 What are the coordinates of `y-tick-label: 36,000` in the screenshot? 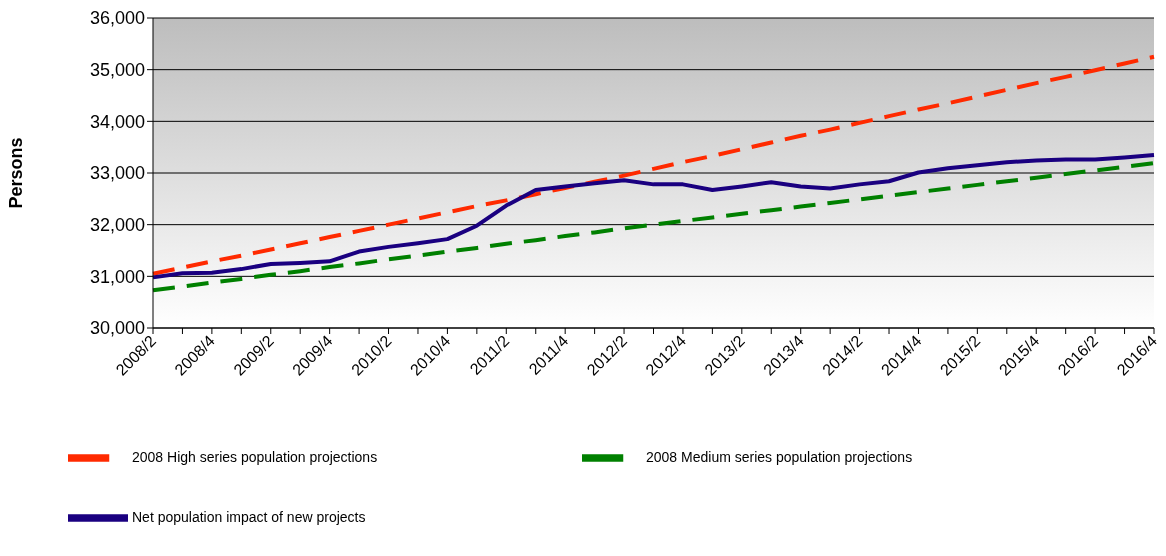 It's located at (117, 18).